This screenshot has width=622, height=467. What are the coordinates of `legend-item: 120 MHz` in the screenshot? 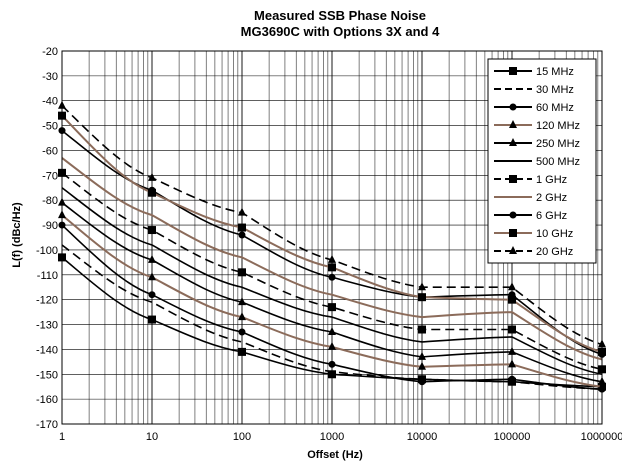 It's located at (537, 126).